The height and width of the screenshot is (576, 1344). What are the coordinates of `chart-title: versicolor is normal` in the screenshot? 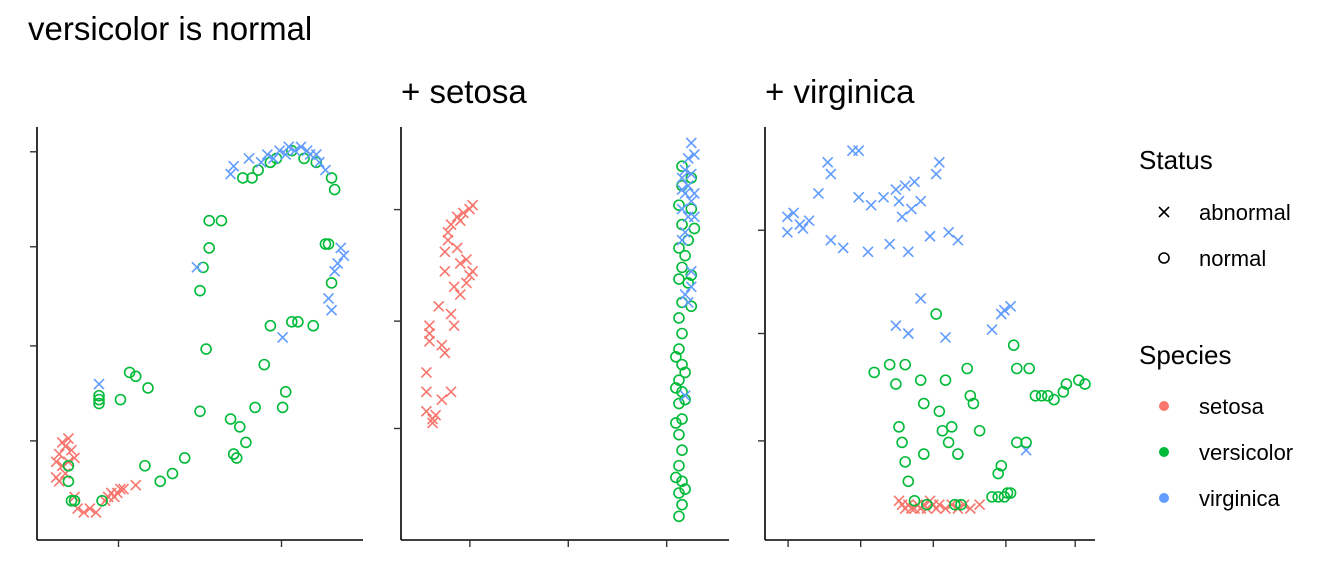 It's located at (170, 28).